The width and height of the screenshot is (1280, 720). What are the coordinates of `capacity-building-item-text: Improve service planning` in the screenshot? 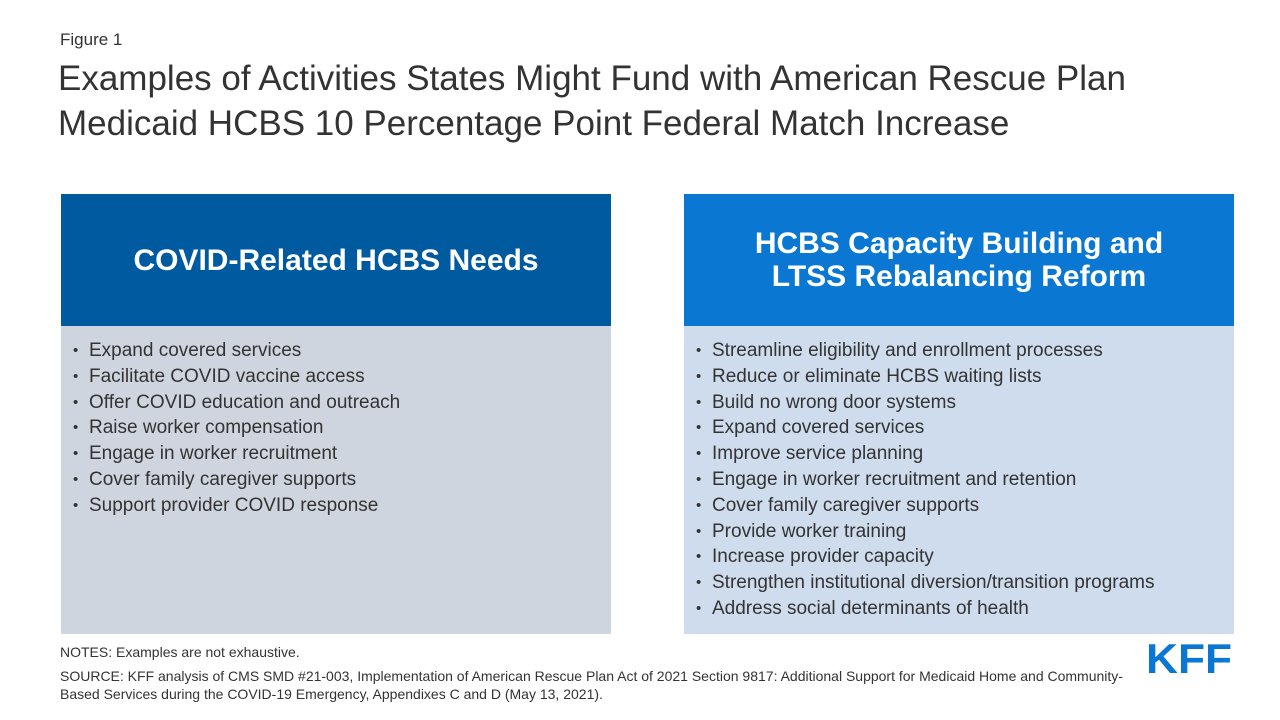 It's located at (818, 454).